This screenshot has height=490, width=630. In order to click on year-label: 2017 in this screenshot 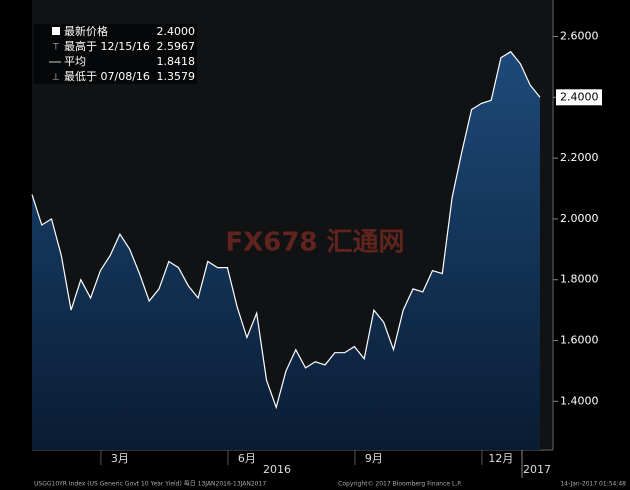, I will do `click(537, 469)`.